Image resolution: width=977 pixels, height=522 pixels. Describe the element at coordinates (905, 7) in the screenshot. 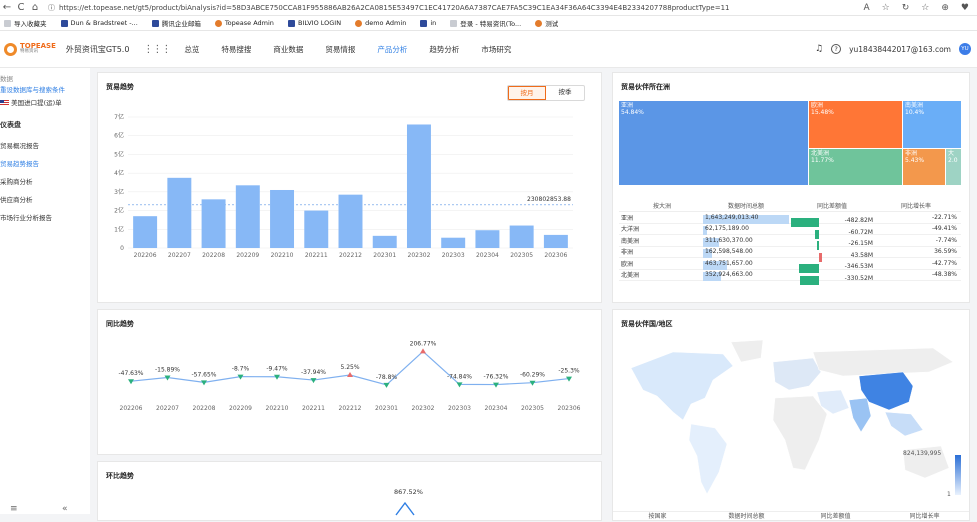

I see `sync-icon: ↻` at that location.